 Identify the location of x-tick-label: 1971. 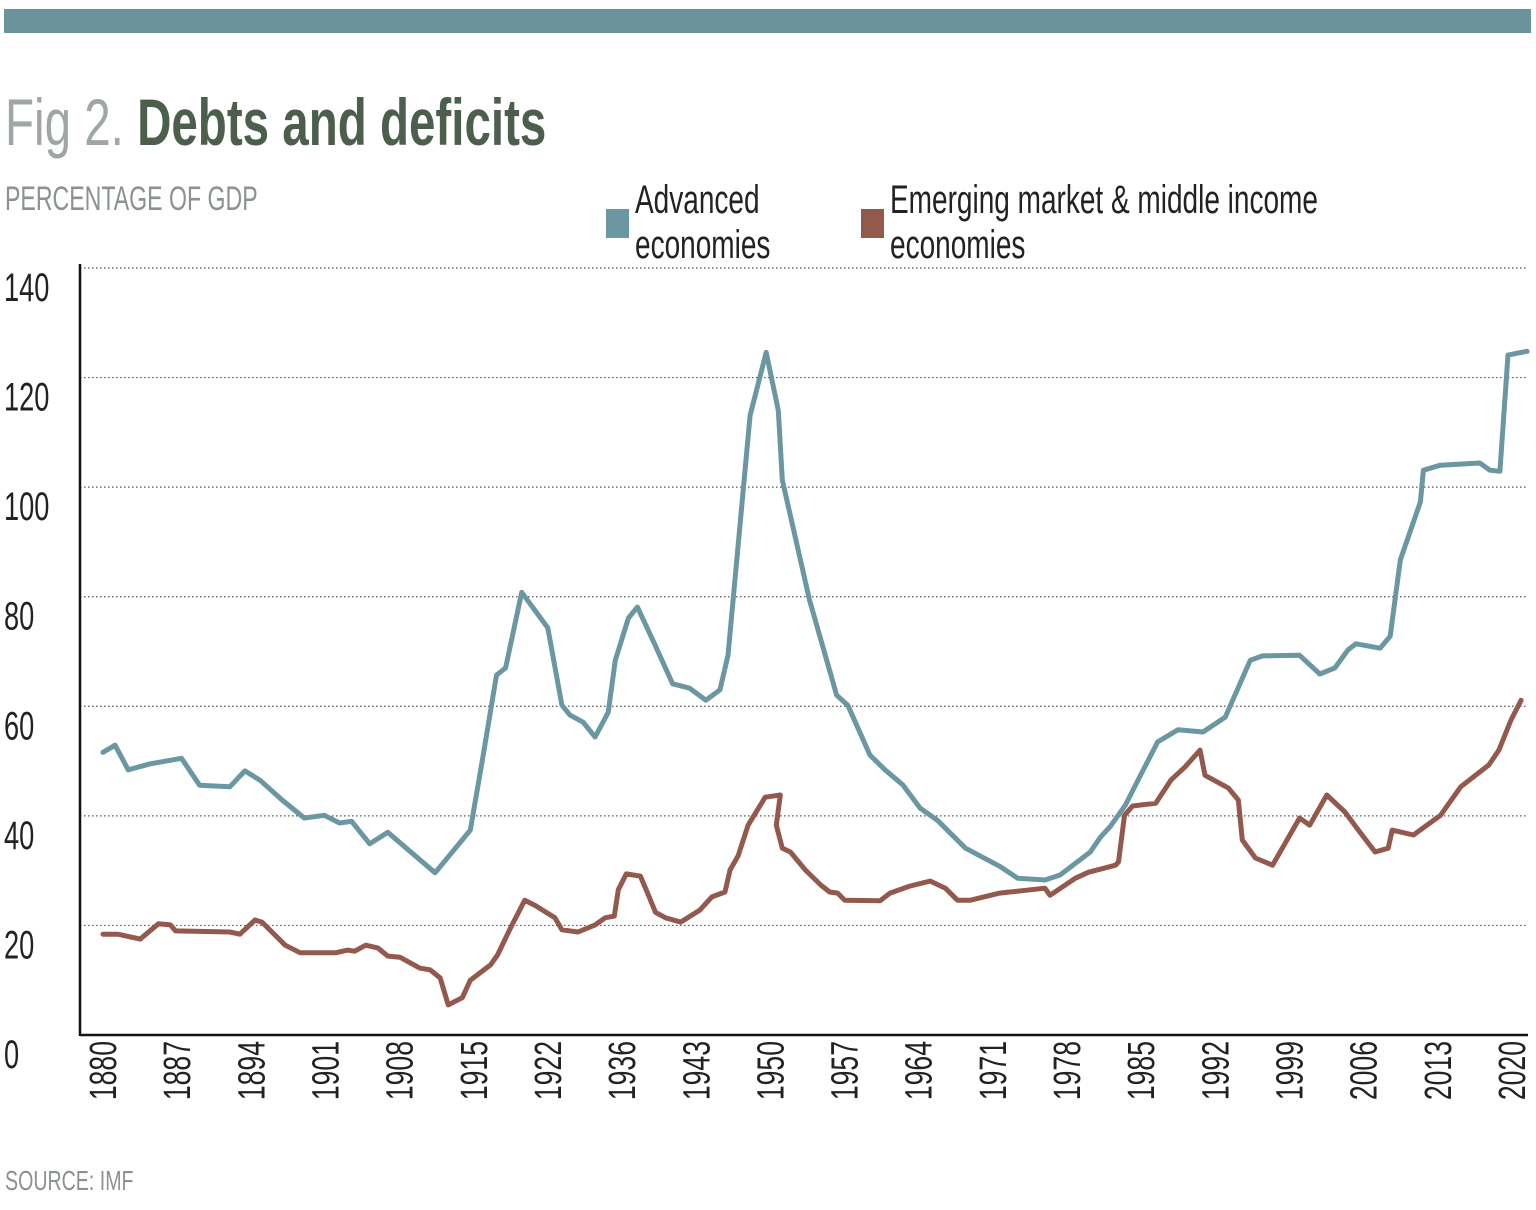
(992, 1070).